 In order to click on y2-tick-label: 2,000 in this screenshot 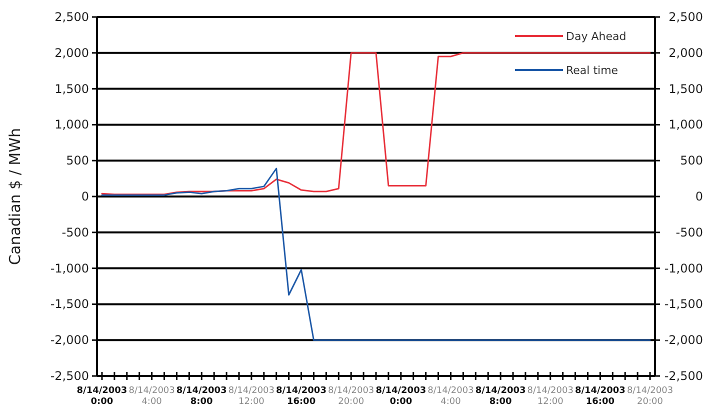, I will do `click(685, 53)`.